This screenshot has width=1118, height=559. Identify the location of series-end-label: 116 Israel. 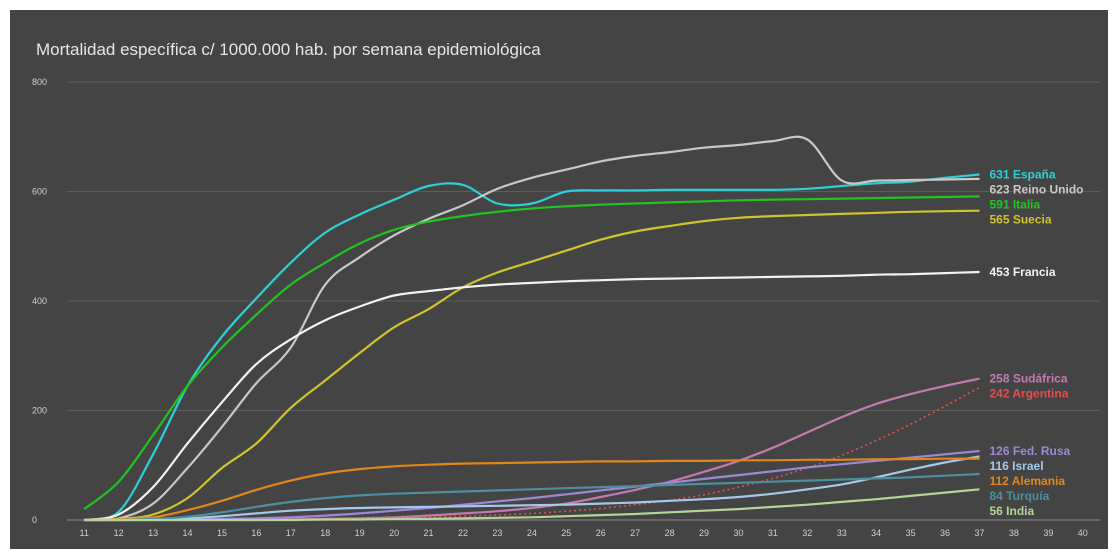
(1016, 466).